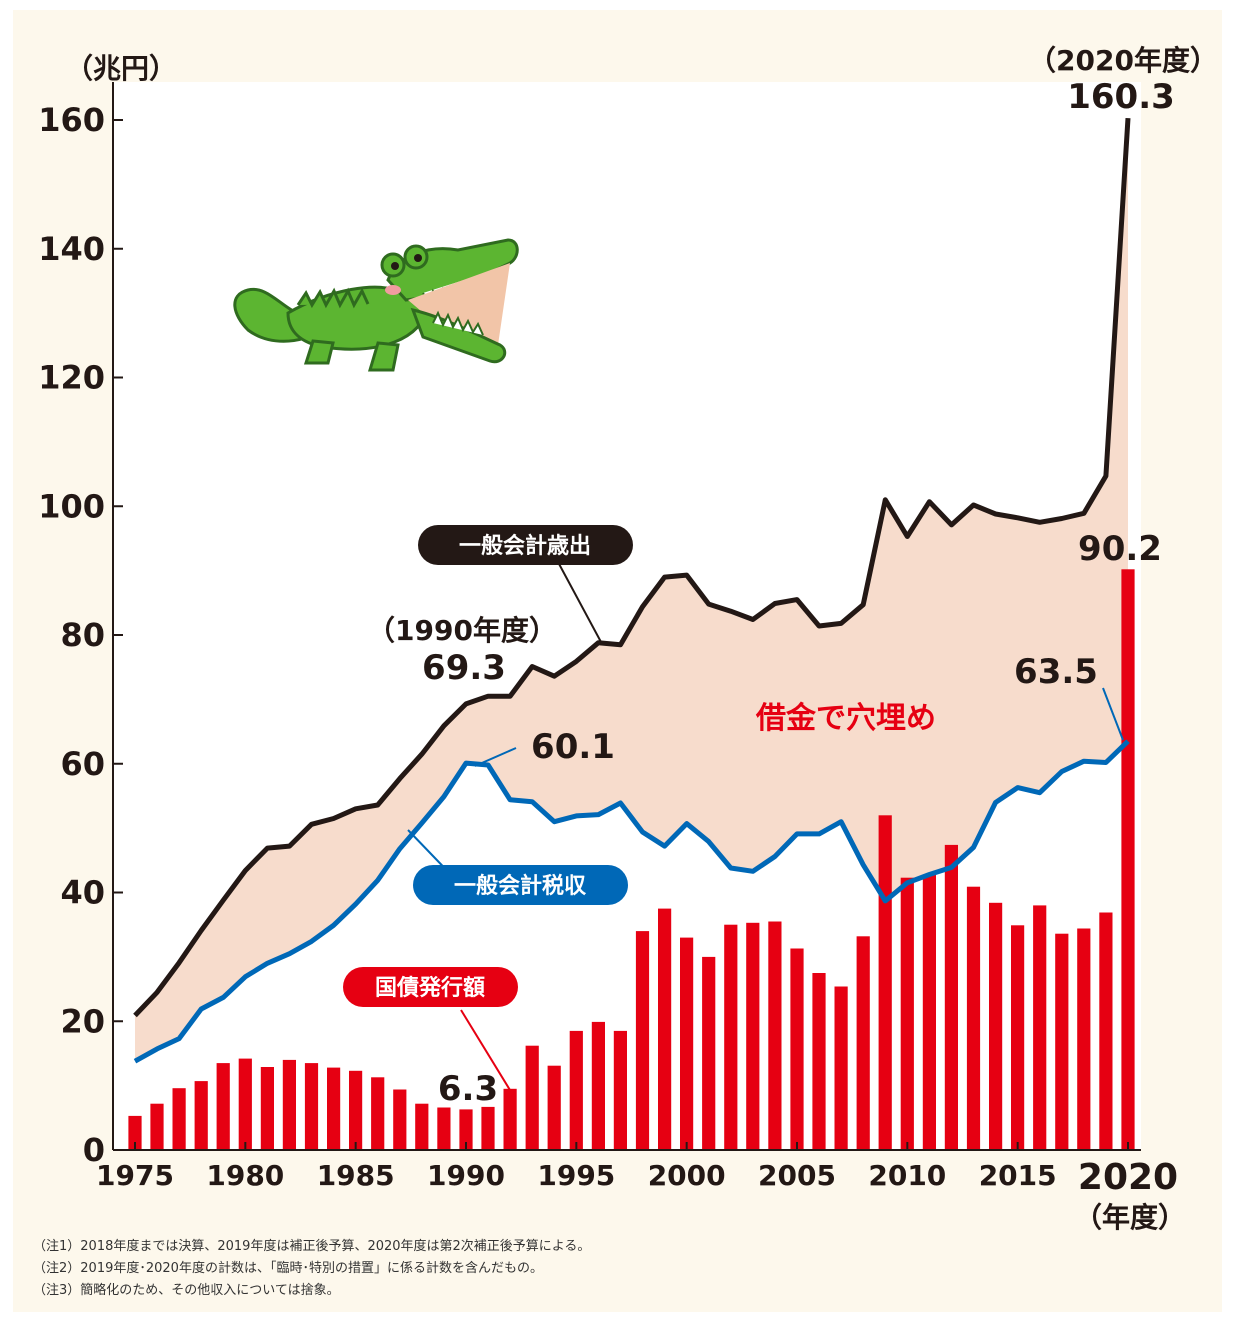  What do you see at coordinates (532, 1097) in the screenshot?
I see `bond-bar-1993` at bounding box center [532, 1097].